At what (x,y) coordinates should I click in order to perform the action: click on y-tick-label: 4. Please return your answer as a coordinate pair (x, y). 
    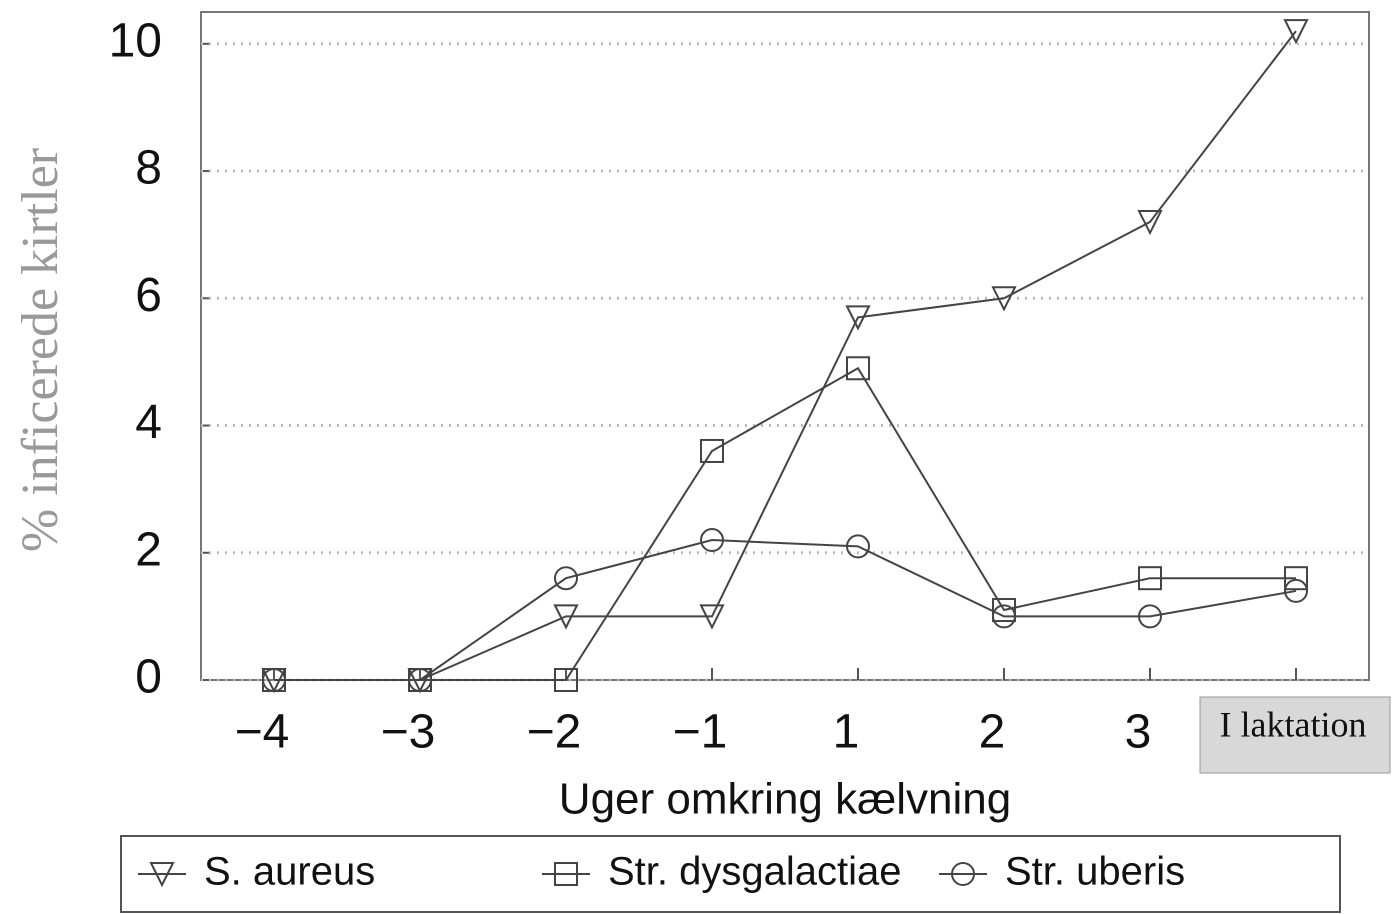
    Looking at the image, I should click on (148, 422).